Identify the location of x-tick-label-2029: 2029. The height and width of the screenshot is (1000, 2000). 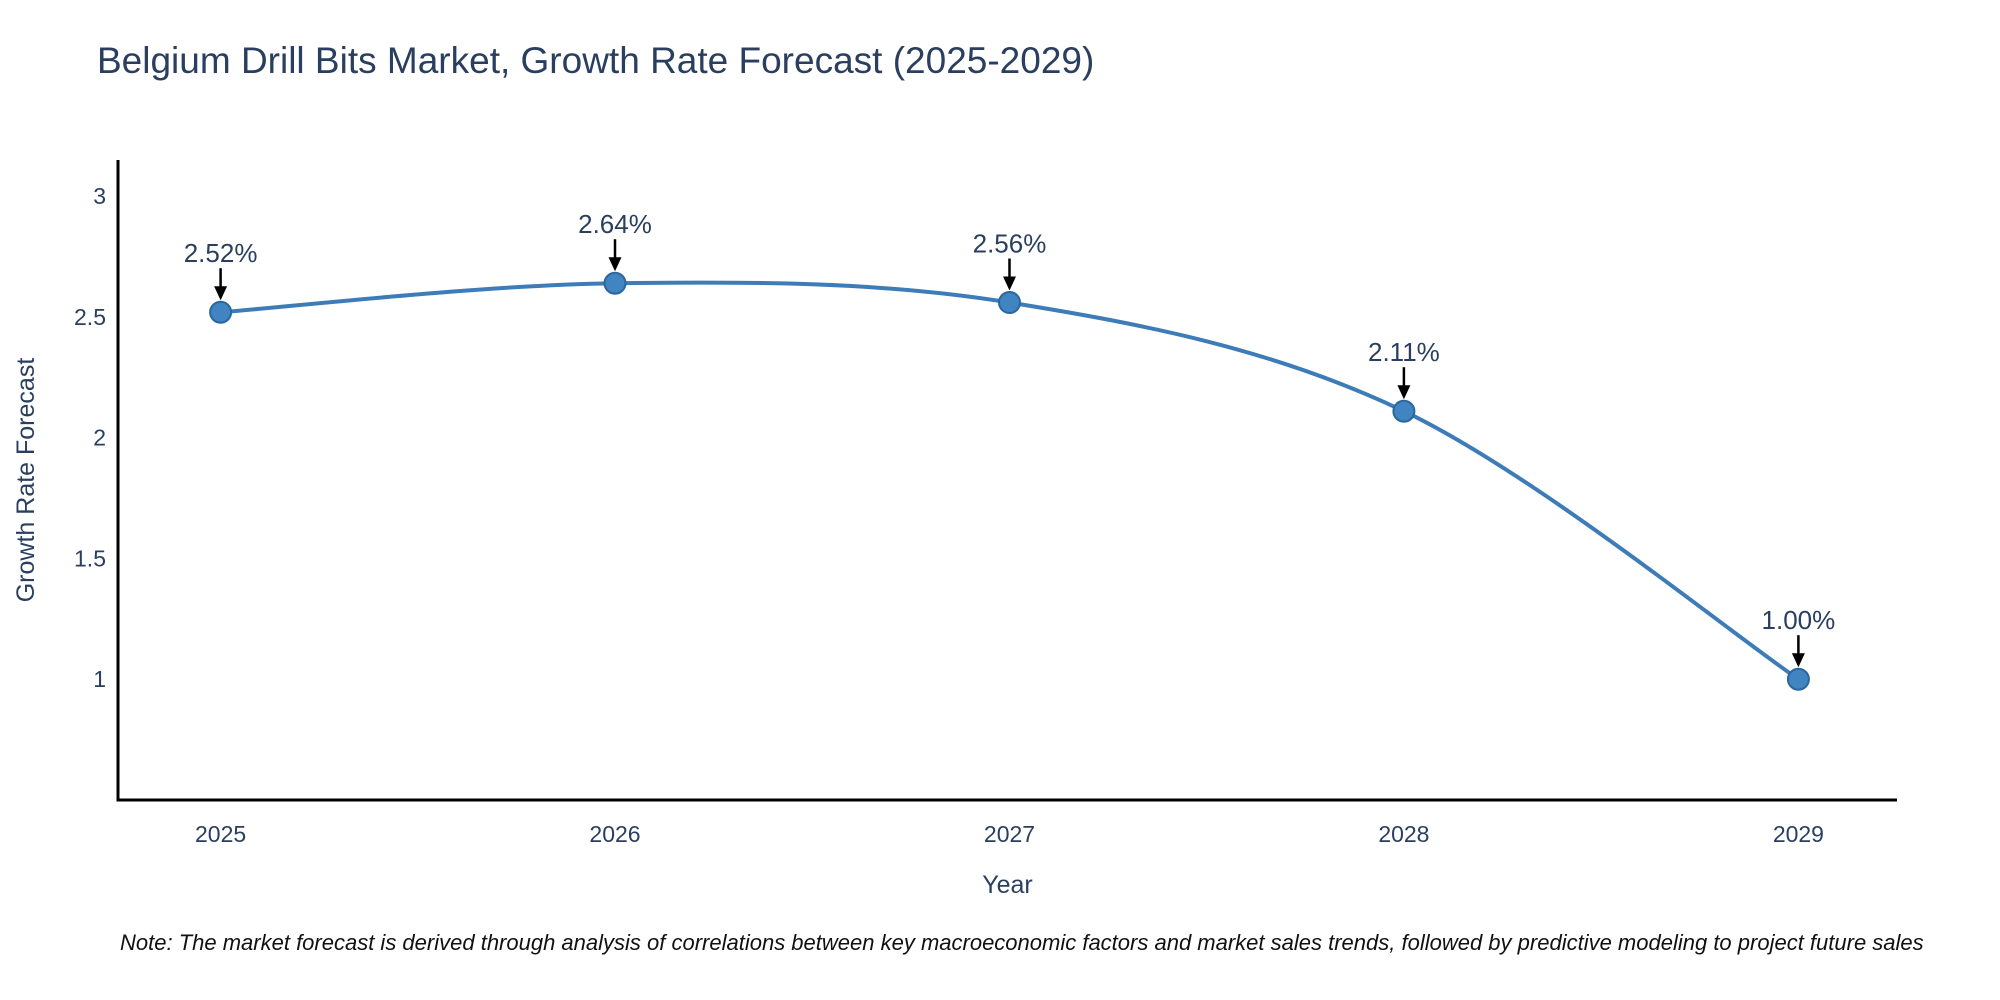
(1798, 834).